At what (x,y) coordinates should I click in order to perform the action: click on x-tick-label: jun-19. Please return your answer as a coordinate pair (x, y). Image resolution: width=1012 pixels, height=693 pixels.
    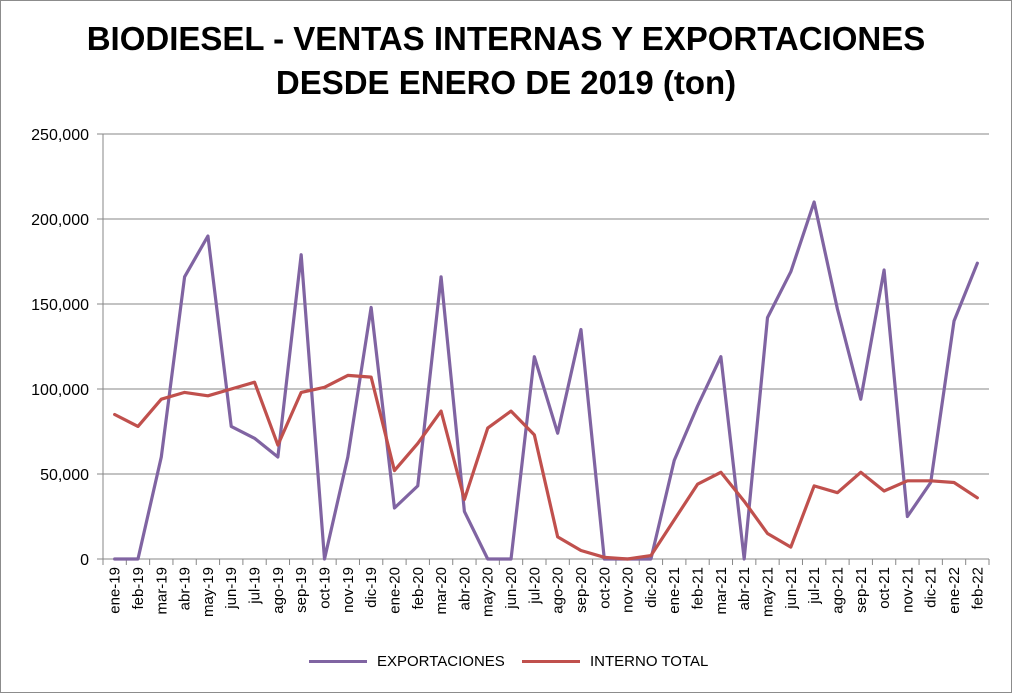
    Looking at the image, I should click on (231, 588).